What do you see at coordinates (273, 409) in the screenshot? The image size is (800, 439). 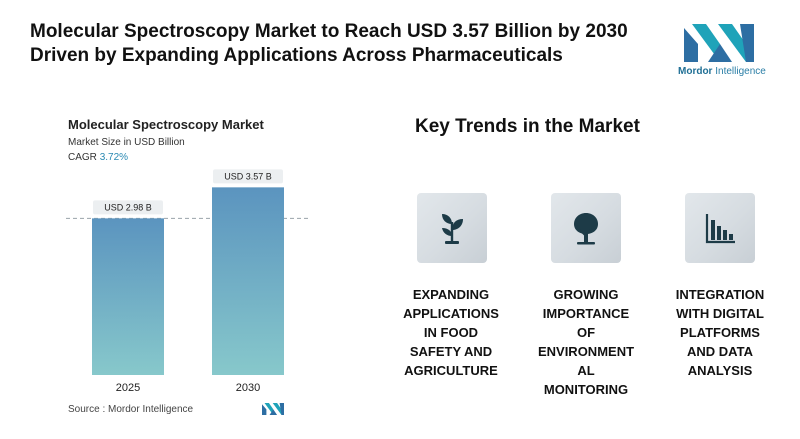 I see `source-logo-icon` at bounding box center [273, 409].